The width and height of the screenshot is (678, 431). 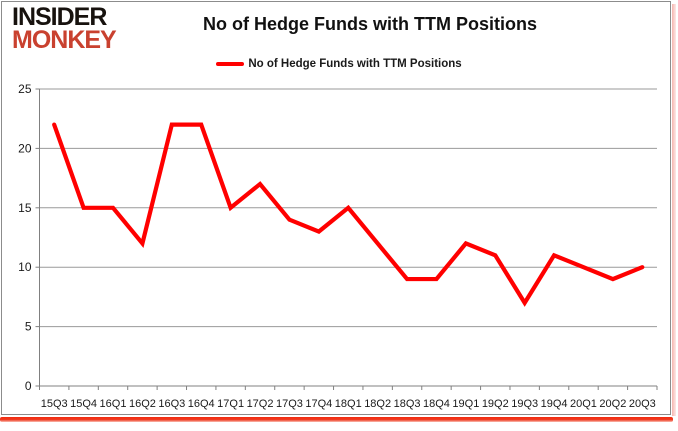 What do you see at coordinates (524, 404) in the screenshot?
I see `x-tick-label: 19Q3` at bounding box center [524, 404].